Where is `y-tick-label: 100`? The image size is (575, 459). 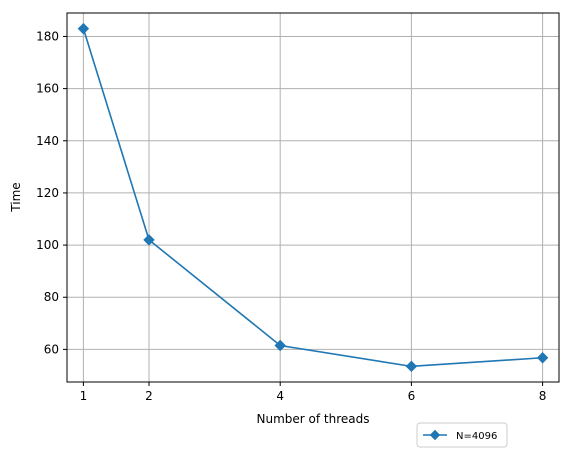
y-tick-label: 100 is located at coordinates (47, 245).